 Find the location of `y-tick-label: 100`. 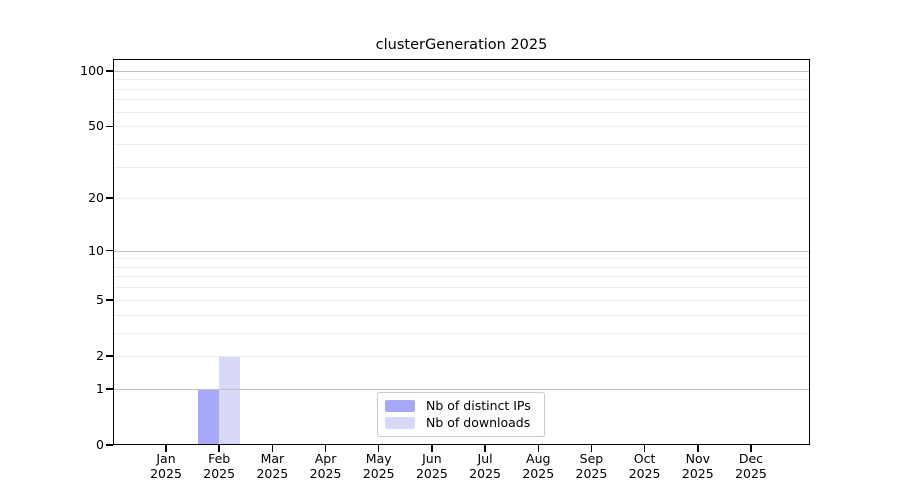

y-tick-label: 100 is located at coordinates (92, 70).